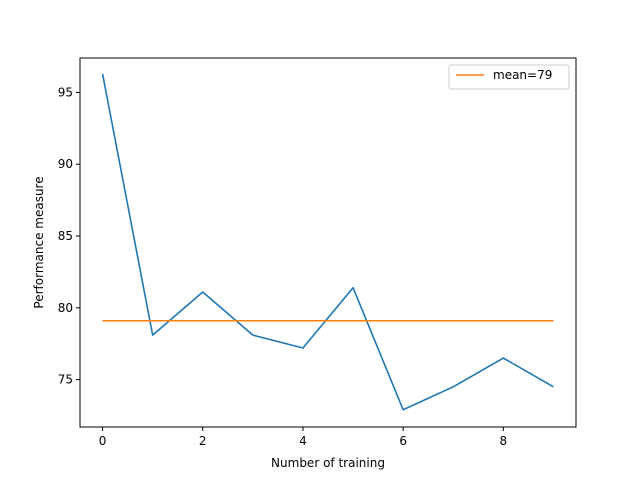  Describe the element at coordinates (39, 242) in the screenshot. I see `y-axis-title: Performance measure` at that location.